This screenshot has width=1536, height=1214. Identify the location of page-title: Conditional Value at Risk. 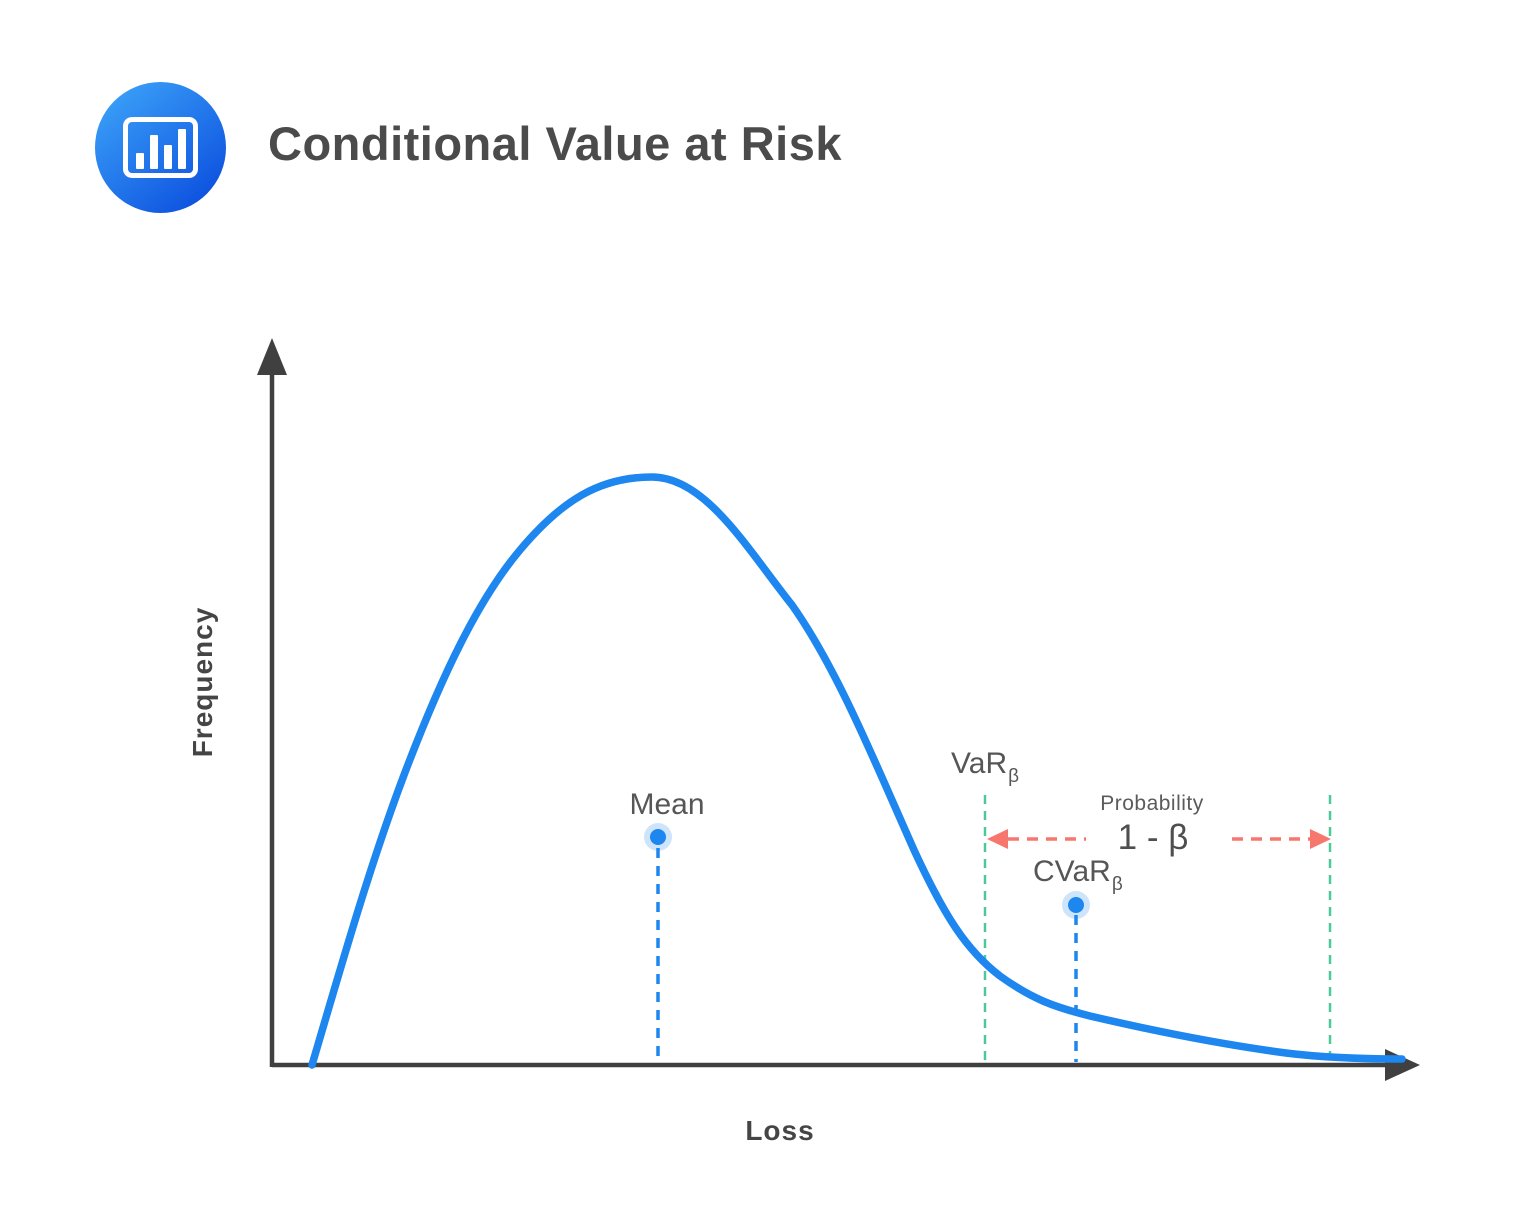
(555, 143).